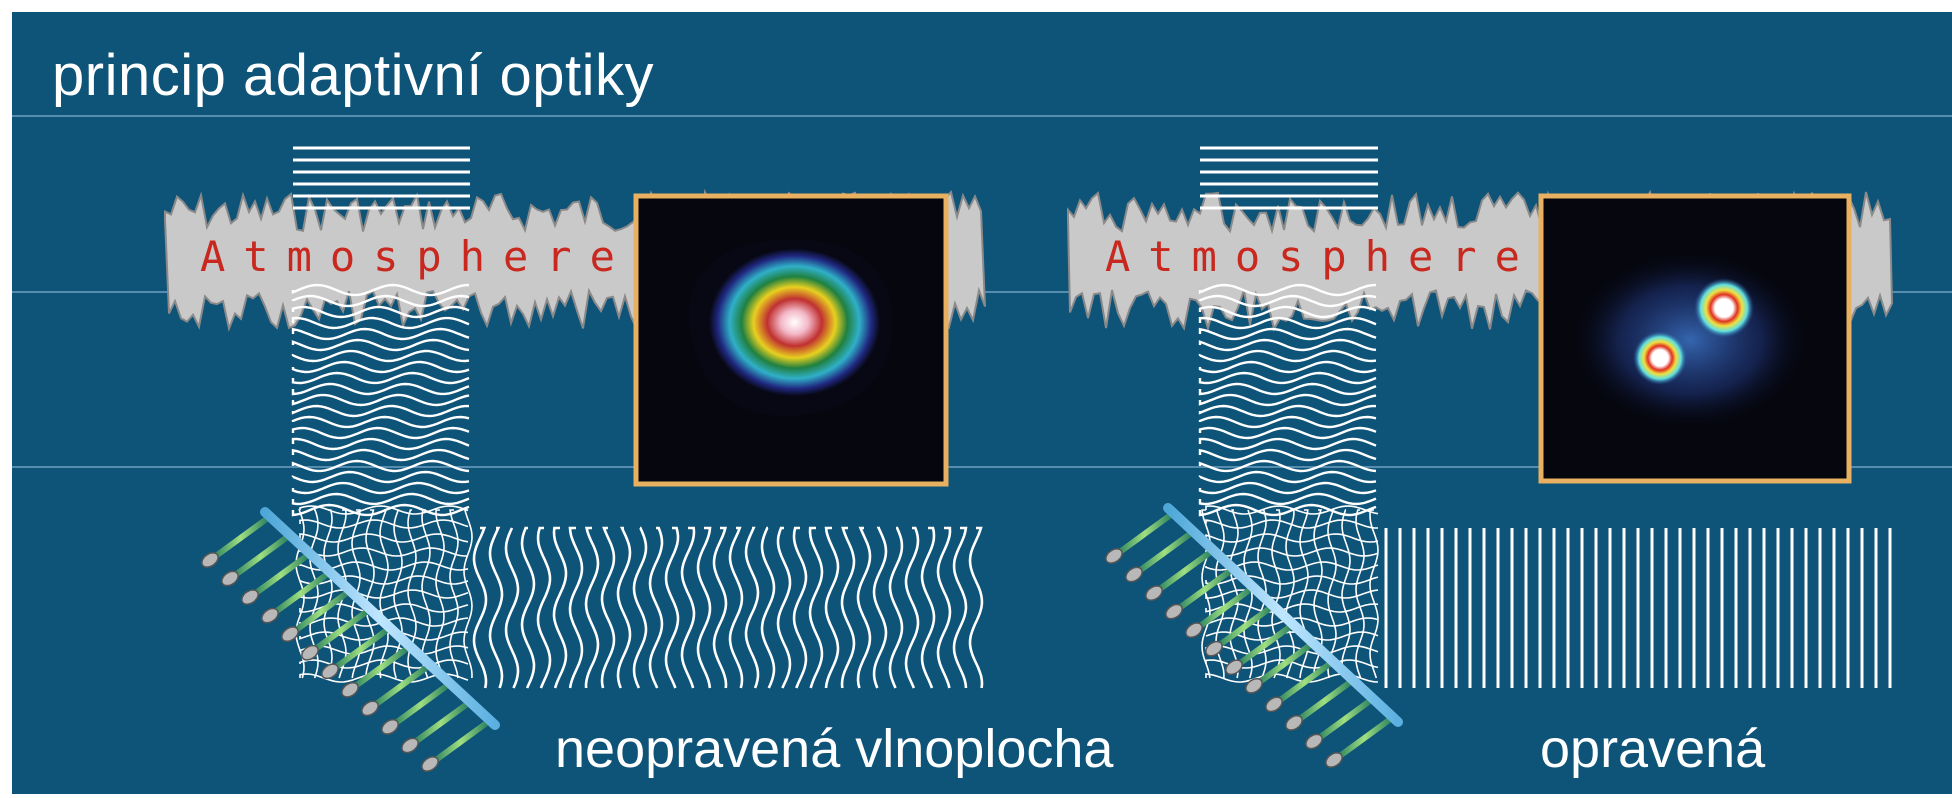  Describe the element at coordinates (834, 749) in the screenshot. I see `caption-uncorrected: neopravená vlnoplocha` at that location.